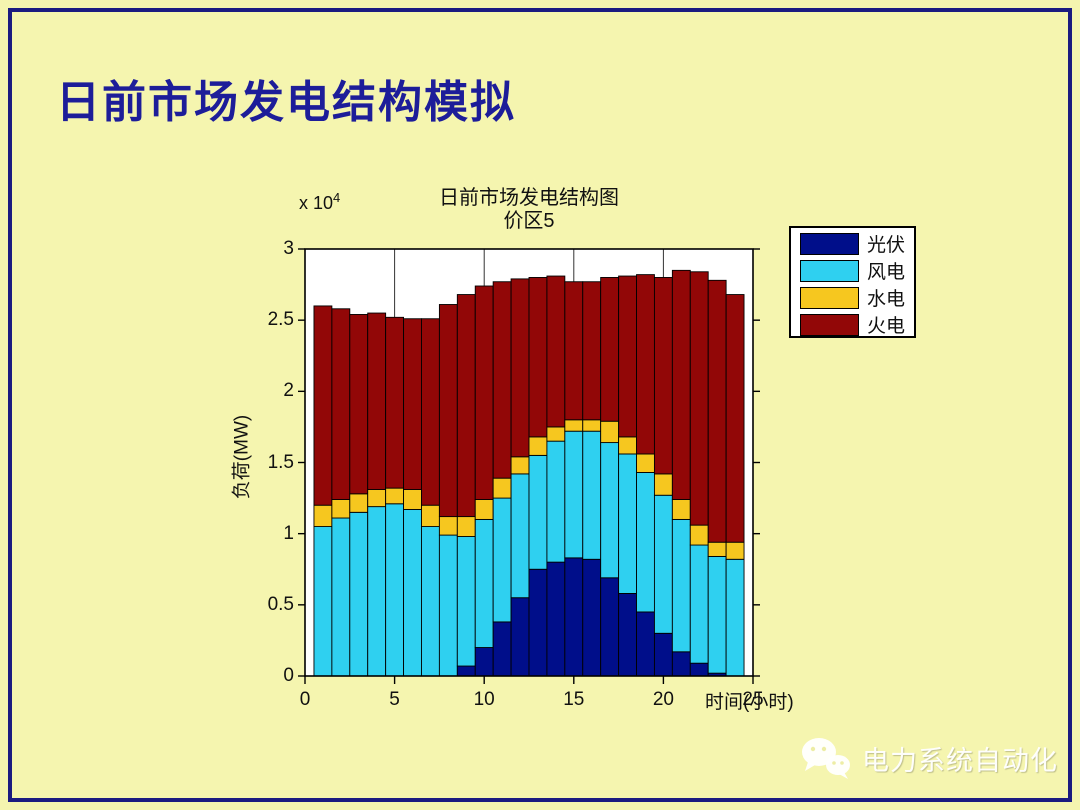  I want to click on bar-h10-hydro, so click(484, 509).